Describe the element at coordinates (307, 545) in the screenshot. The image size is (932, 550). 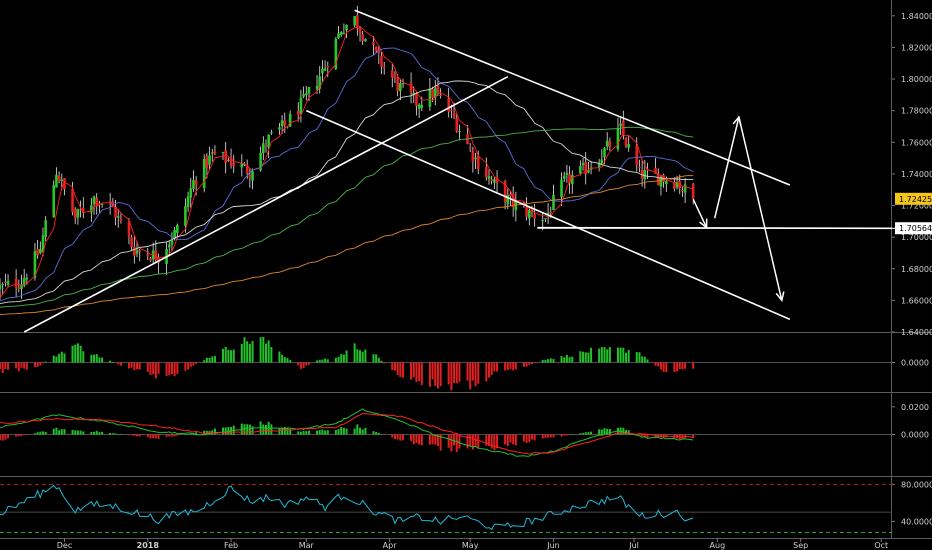
I see `x-tick-label: Mar` at that location.